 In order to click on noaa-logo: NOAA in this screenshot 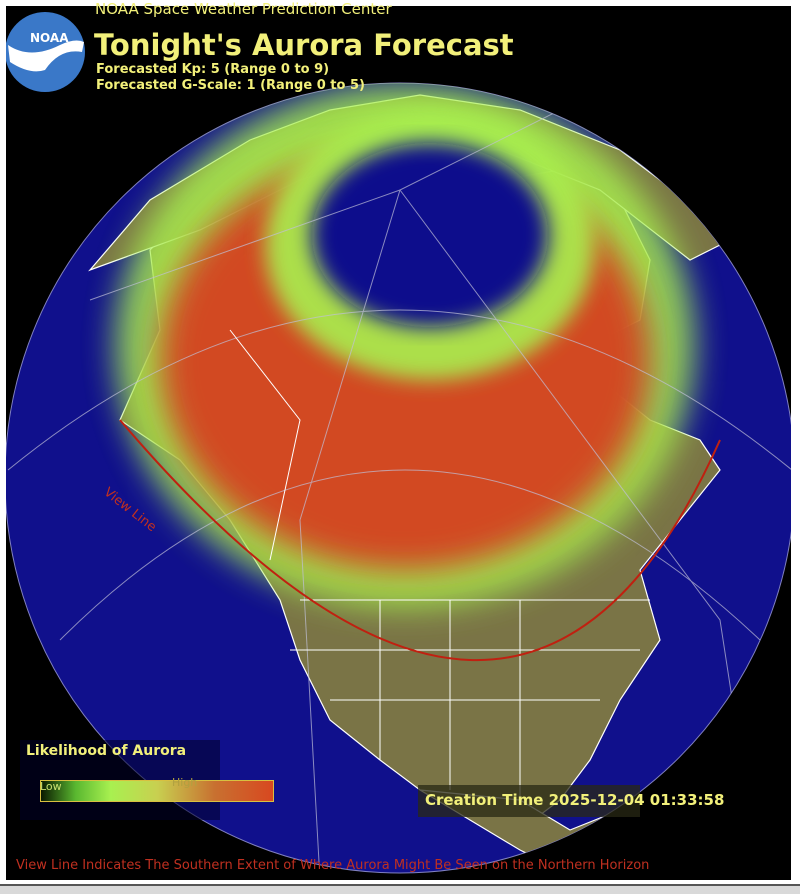, I will do `click(45, 52)`.